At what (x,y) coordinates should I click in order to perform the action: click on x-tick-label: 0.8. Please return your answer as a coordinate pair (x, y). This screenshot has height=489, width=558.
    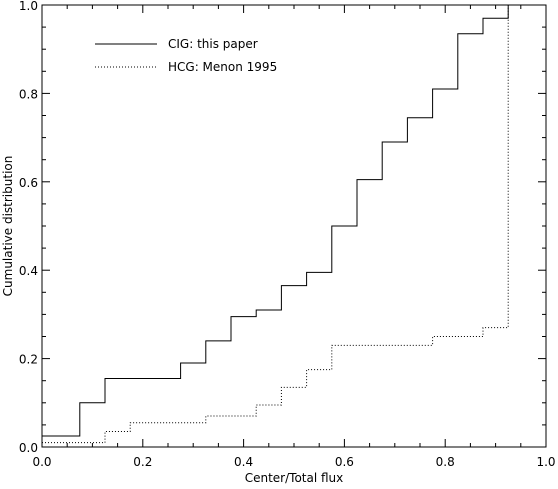
    Looking at the image, I should click on (445, 462).